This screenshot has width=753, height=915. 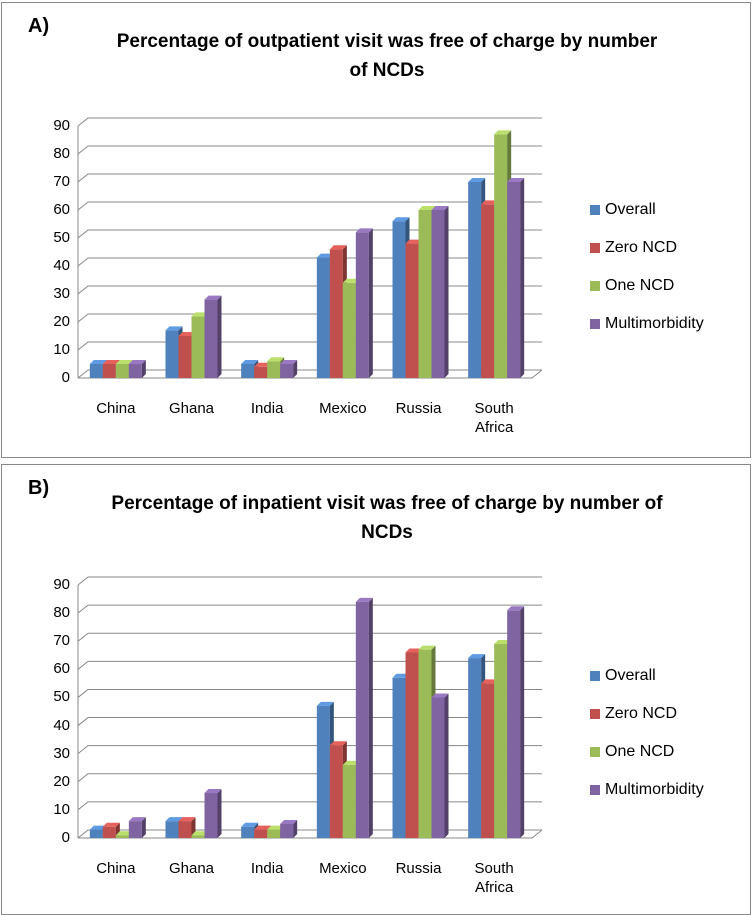 What do you see at coordinates (61, 809) in the screenshot?
I see `y-tick-label: 10` at bounding box center [61, 809].